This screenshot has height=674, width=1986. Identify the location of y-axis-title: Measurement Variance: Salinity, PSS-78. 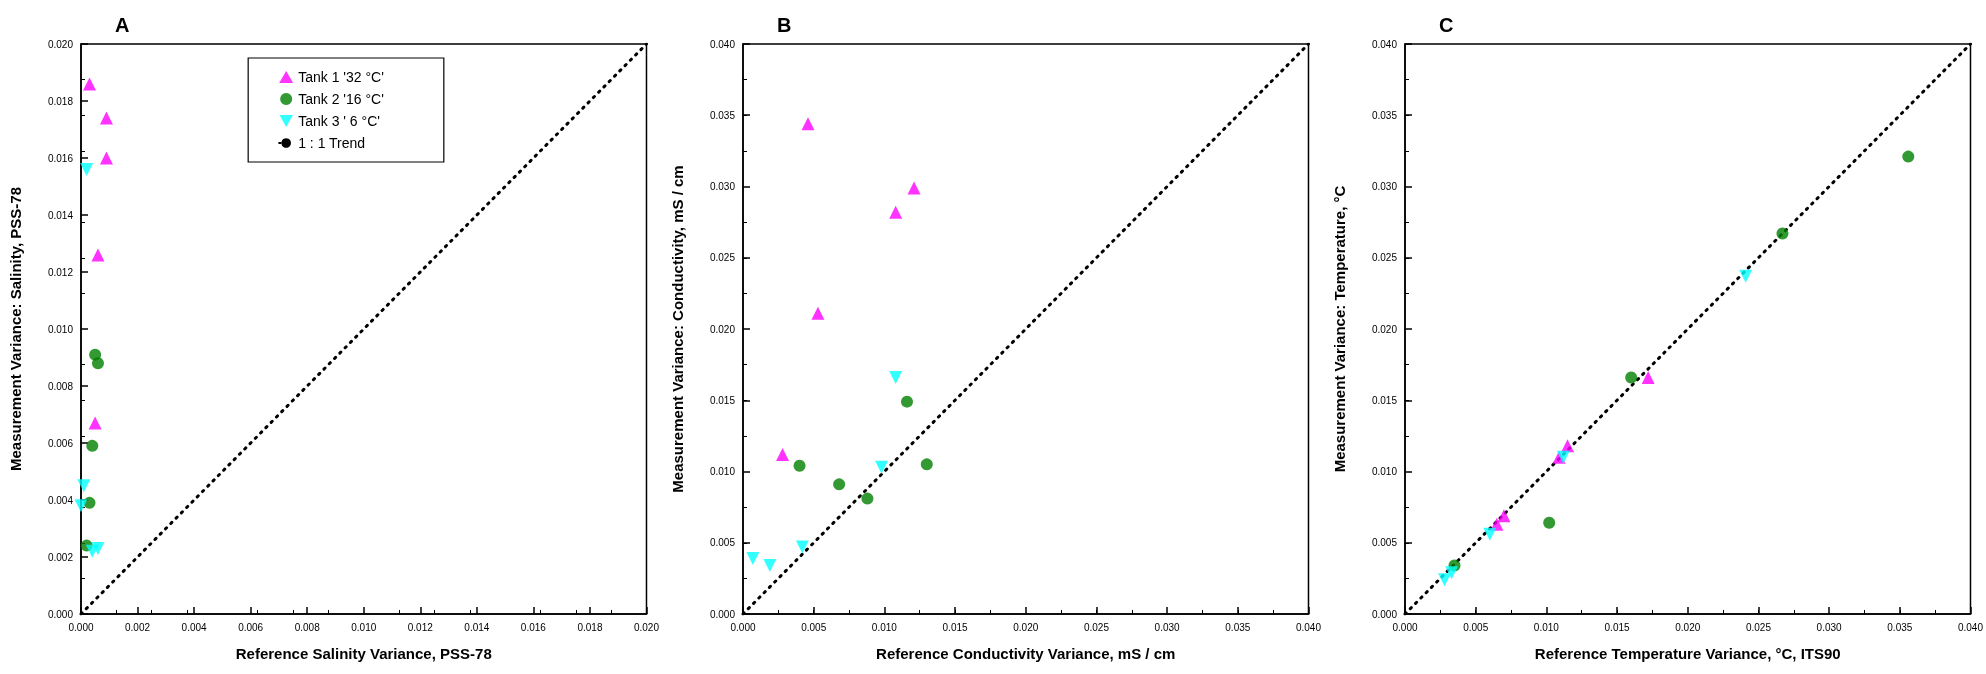
(15, 329).